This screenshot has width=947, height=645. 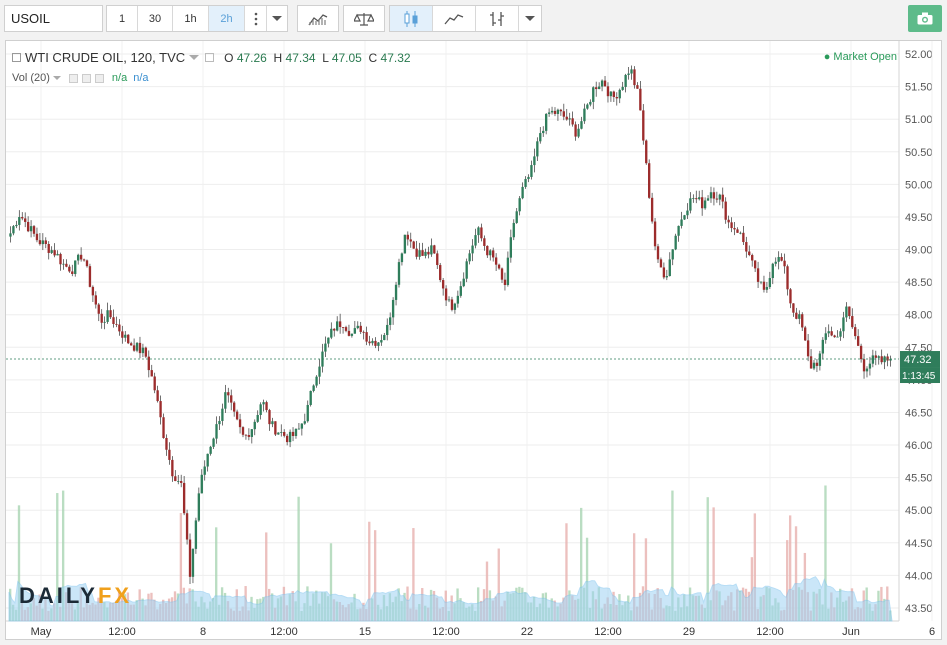 I want to click on x-tick-label: 22, so click(x=527, y=632).